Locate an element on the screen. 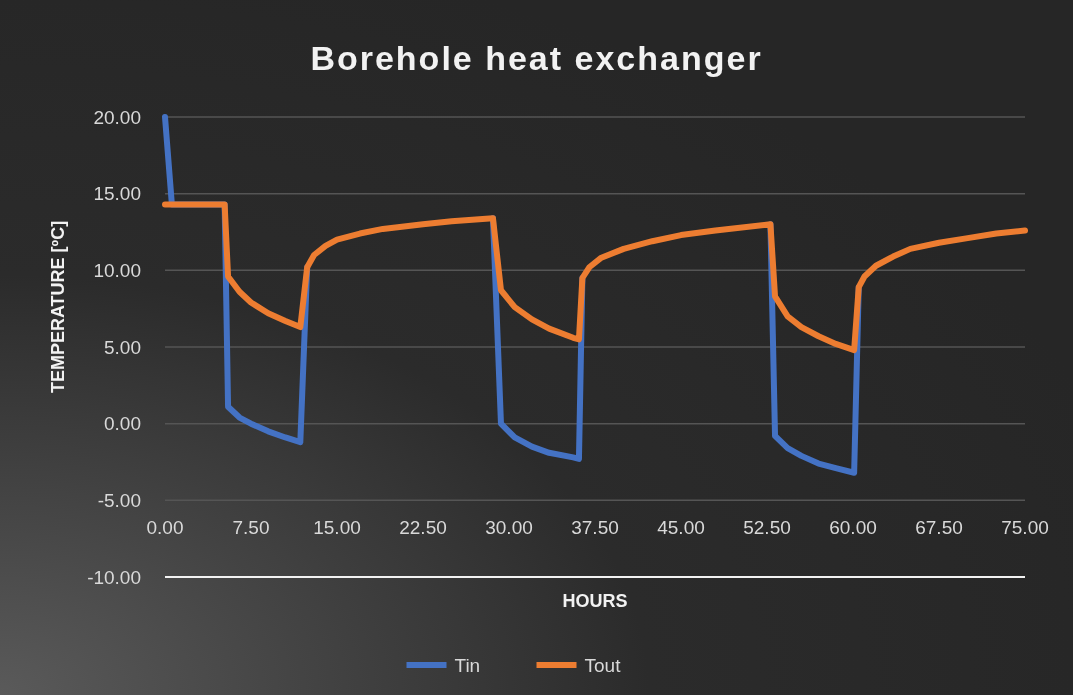 The width and height of the screenshot is (1073, 695). x-tick-label: 30.00 is located at coordinates (509, 527).